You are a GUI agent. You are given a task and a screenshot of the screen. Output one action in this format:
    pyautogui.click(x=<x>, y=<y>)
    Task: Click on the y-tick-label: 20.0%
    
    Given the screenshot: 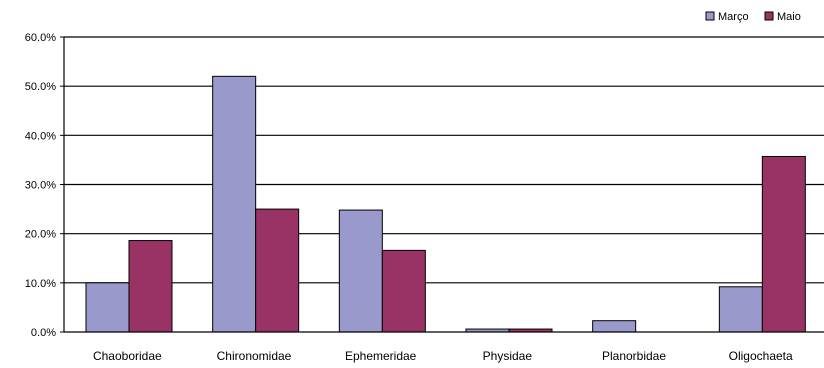 What is the action you would take?
    pyautogui.click(x=40, y=235)
    